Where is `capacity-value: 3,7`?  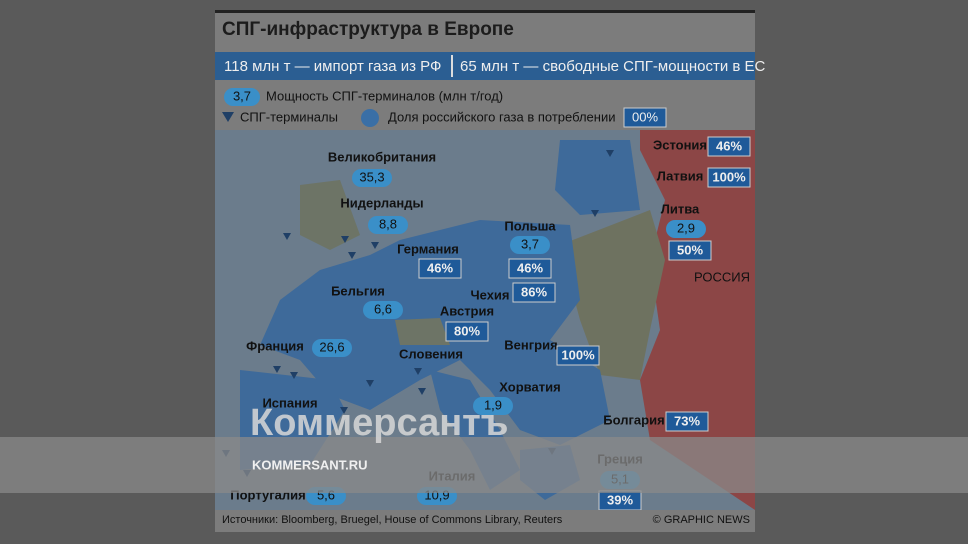 capacity-value: 3,7 is located at coordinates (530, 243).